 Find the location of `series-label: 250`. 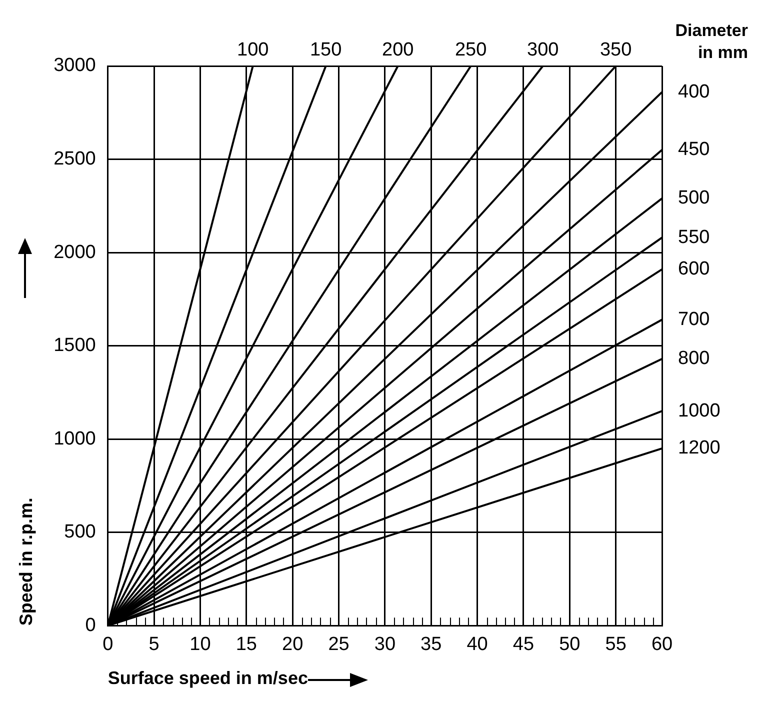

series-label: 250 is located at coordinates (470, 50).